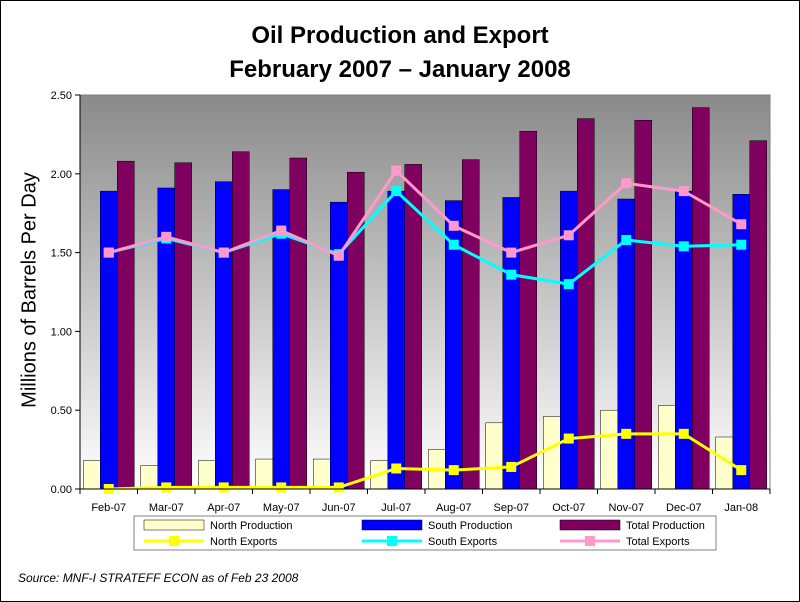 The image size is (800, 602). I want to click on legend-label: Total Exports, so click(658, 542).